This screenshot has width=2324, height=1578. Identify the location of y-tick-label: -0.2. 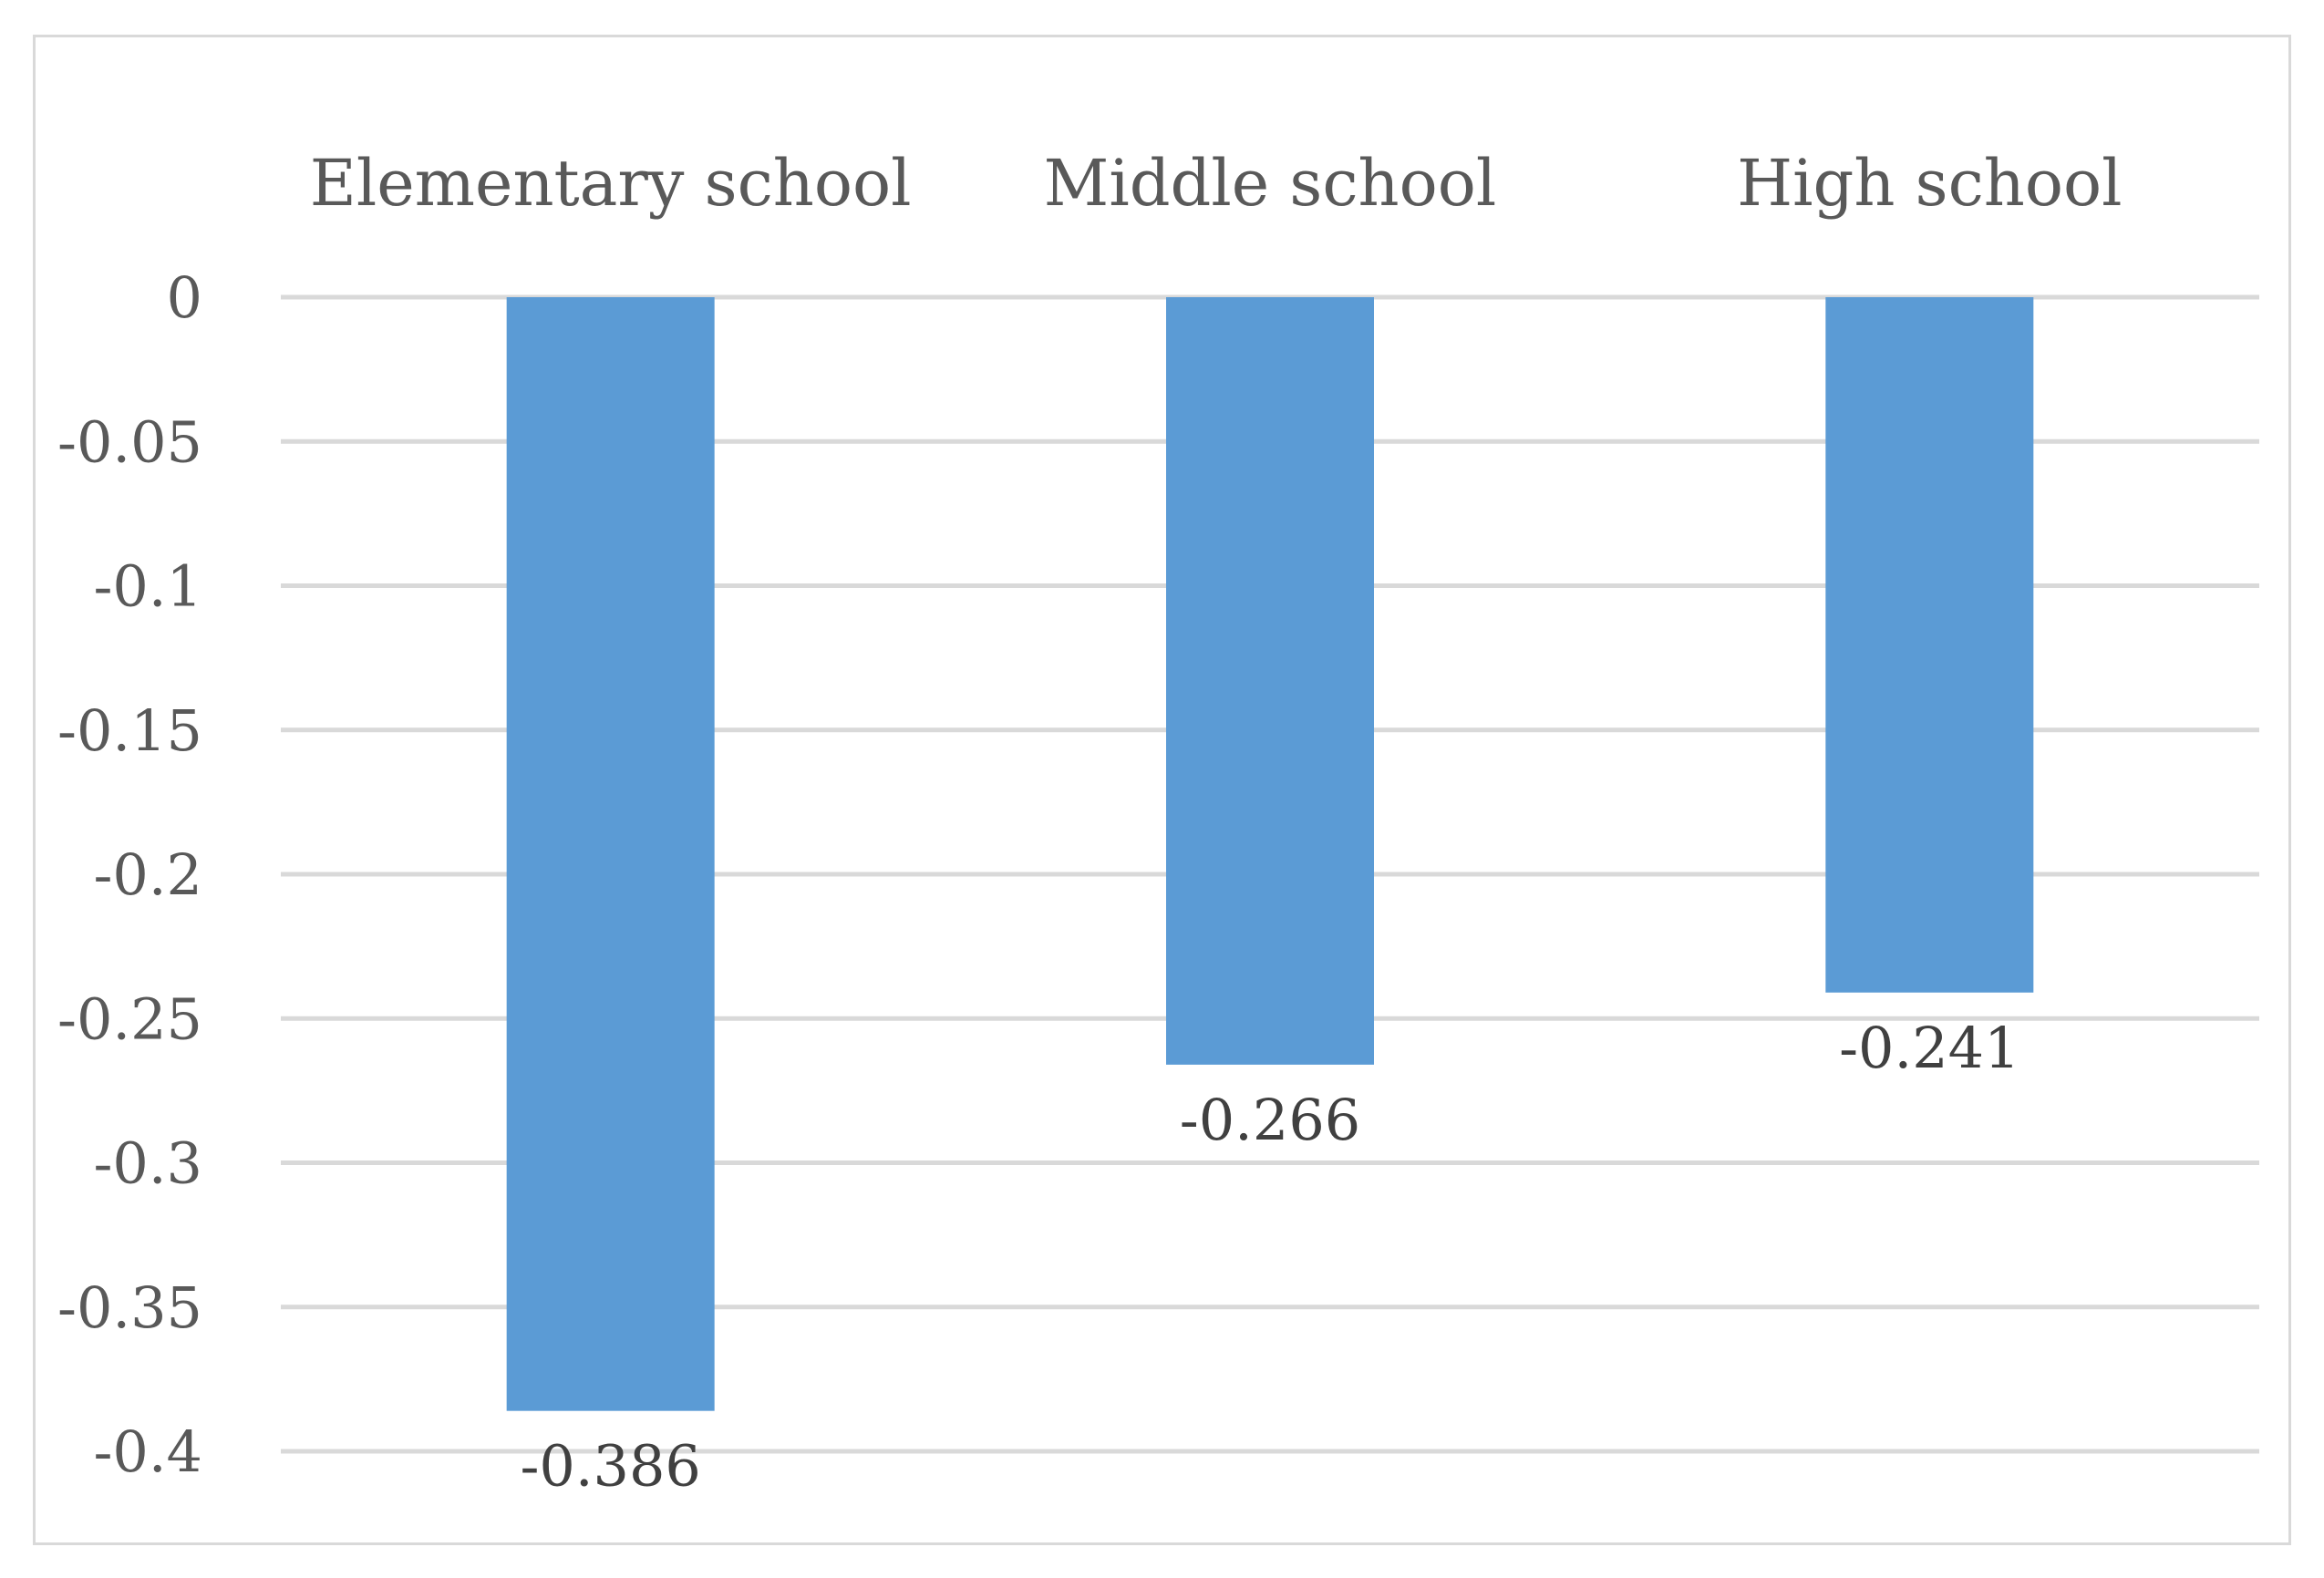
(147, 875).